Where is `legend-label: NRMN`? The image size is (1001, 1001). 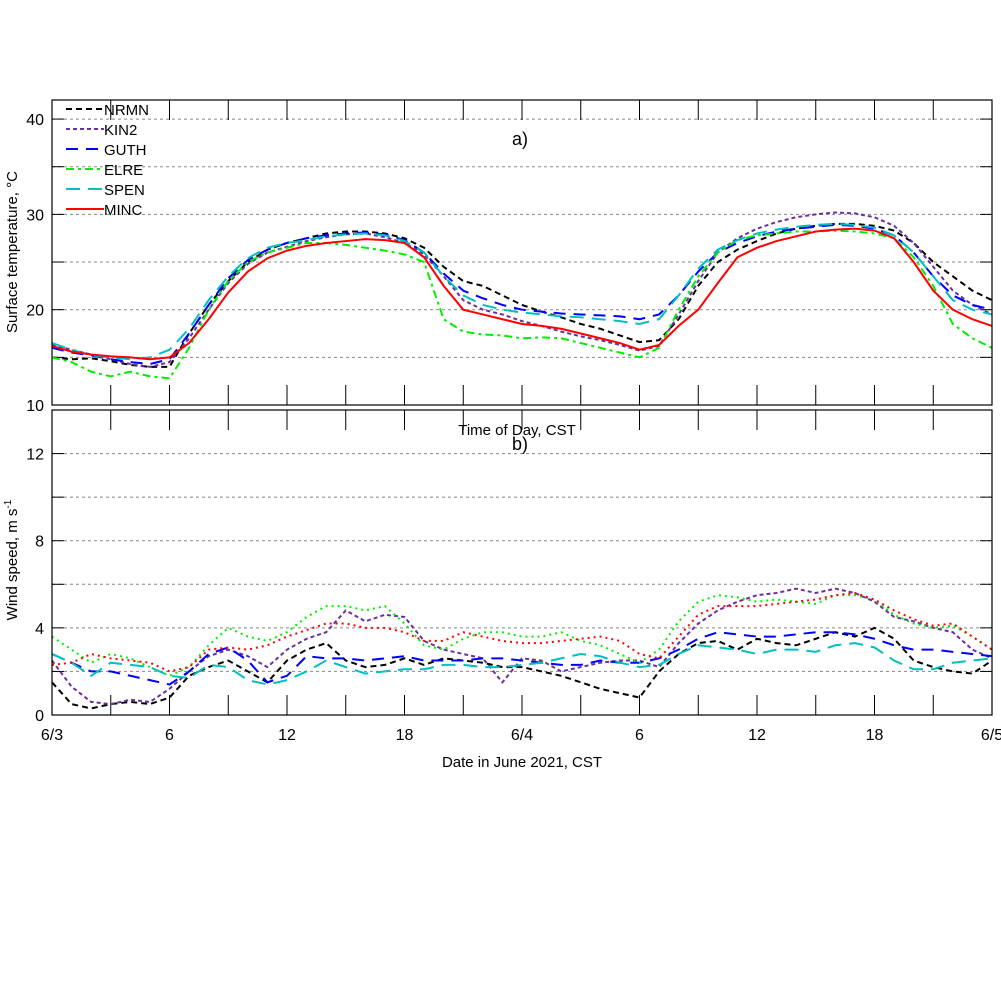 legend-label: NRMN is located at coordinates (126, 110).